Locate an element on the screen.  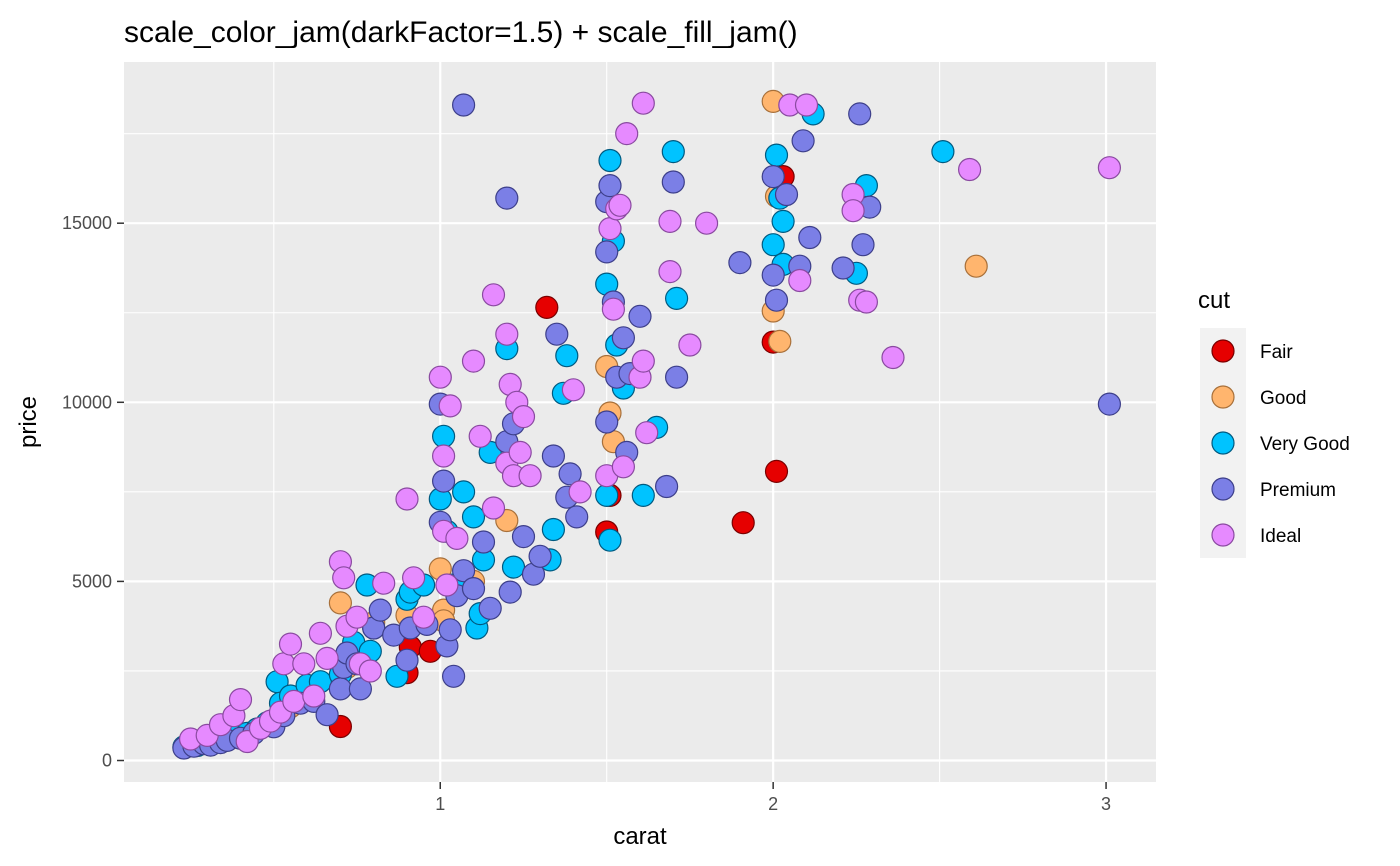
y-tick-label: 10000 is located at coordinates (87, 402).